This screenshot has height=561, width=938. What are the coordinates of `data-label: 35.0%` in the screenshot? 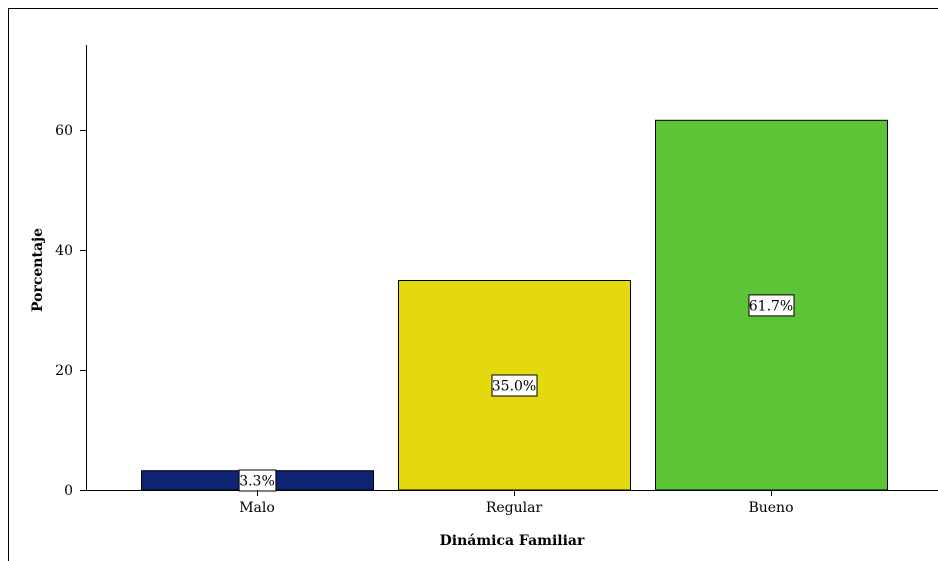 It's located at (514, 387).